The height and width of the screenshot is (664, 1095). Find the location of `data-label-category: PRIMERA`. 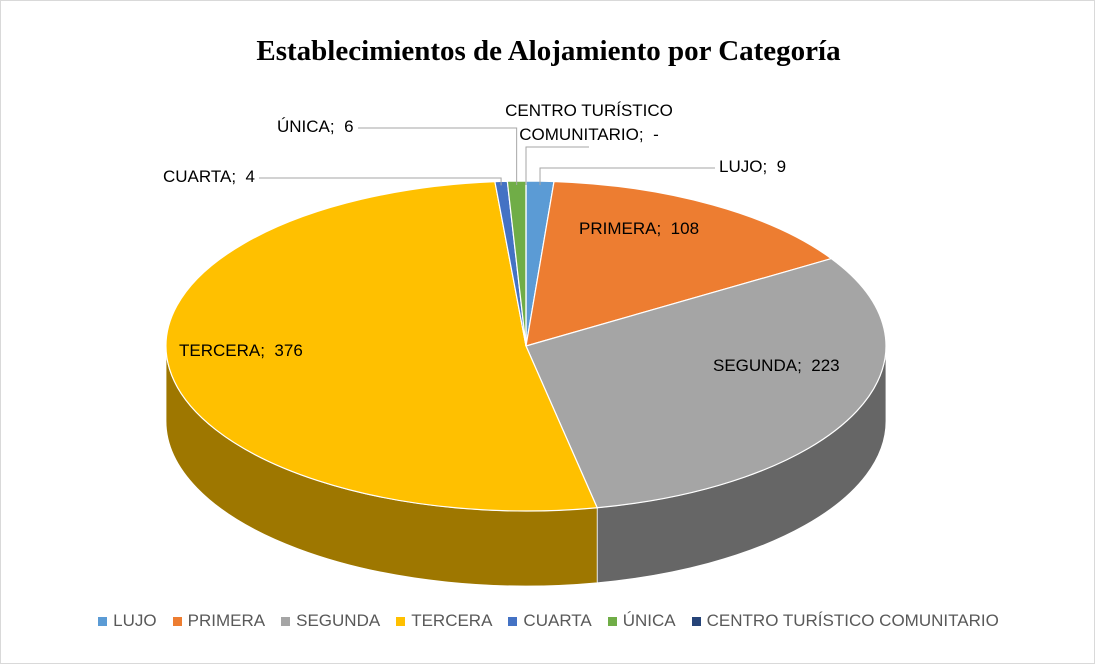

data-label-category: PRIMERA is located at coordinates (618, 228).